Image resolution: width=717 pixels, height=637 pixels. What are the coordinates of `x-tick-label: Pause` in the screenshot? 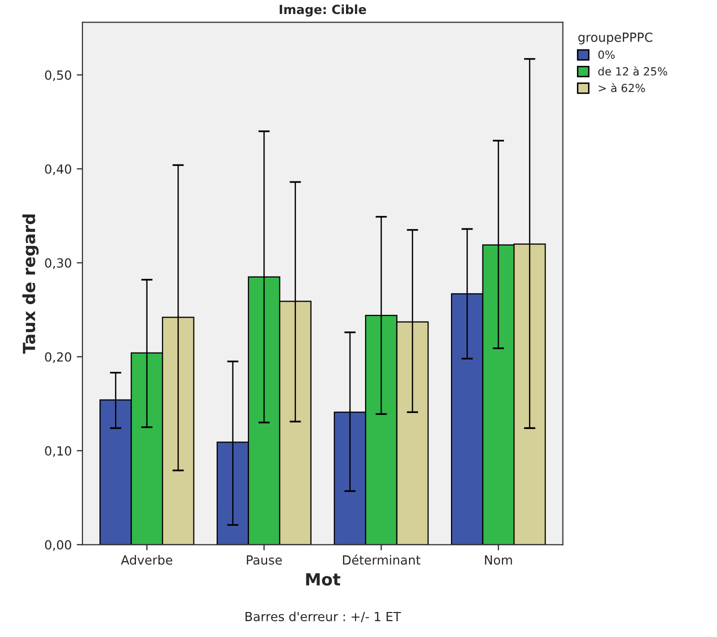 It's located at (264, 560).